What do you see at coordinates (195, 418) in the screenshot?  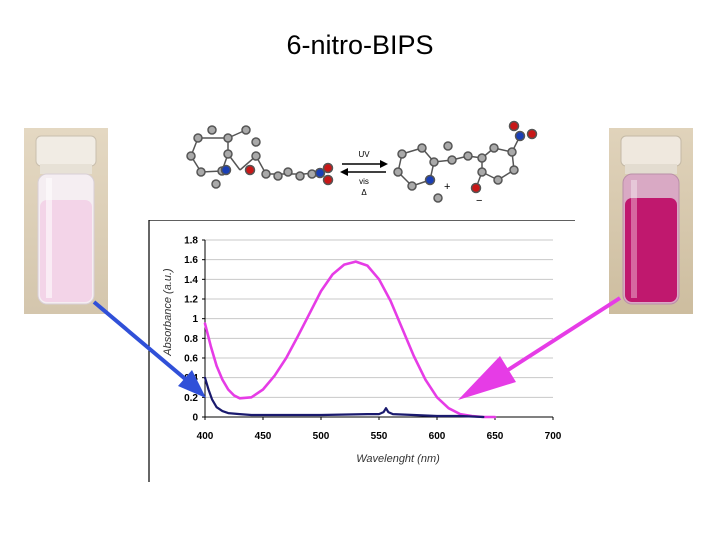 I see `y-tick-label: 0` at bounding box center [195, 418].